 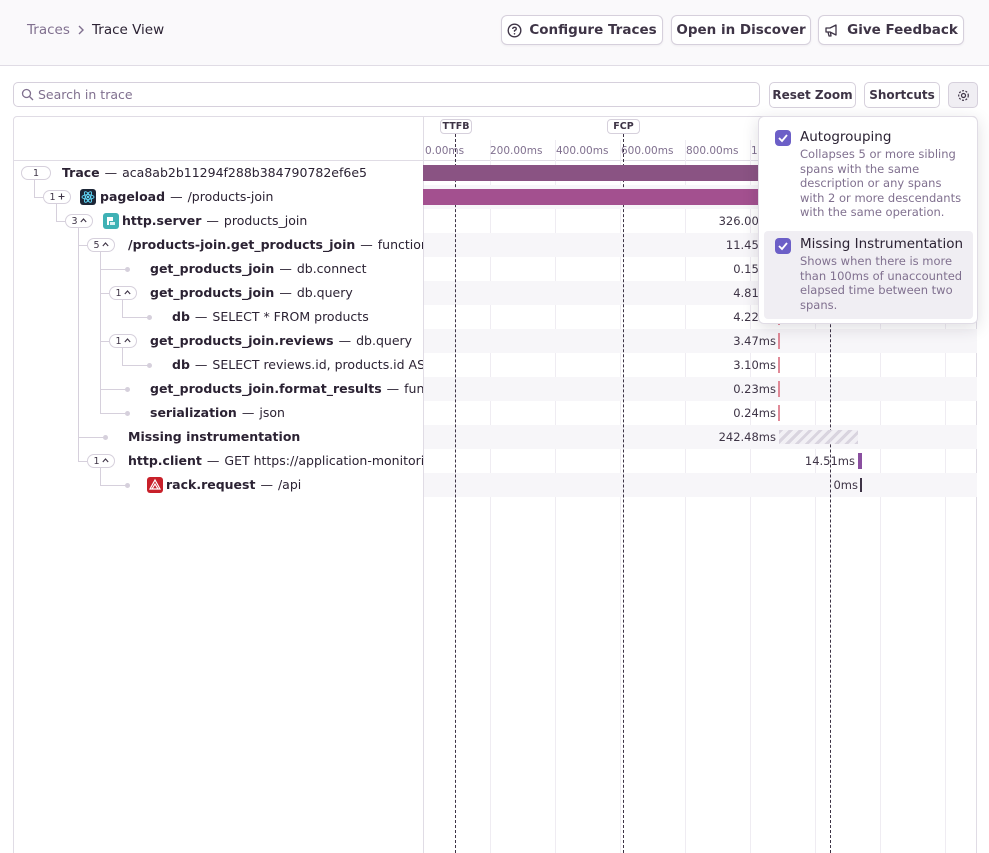 What do you see at coordinates (48, 30) in the screenshot?
I see `breadcrumb-link: Traces` at bounding box center [48, 30].